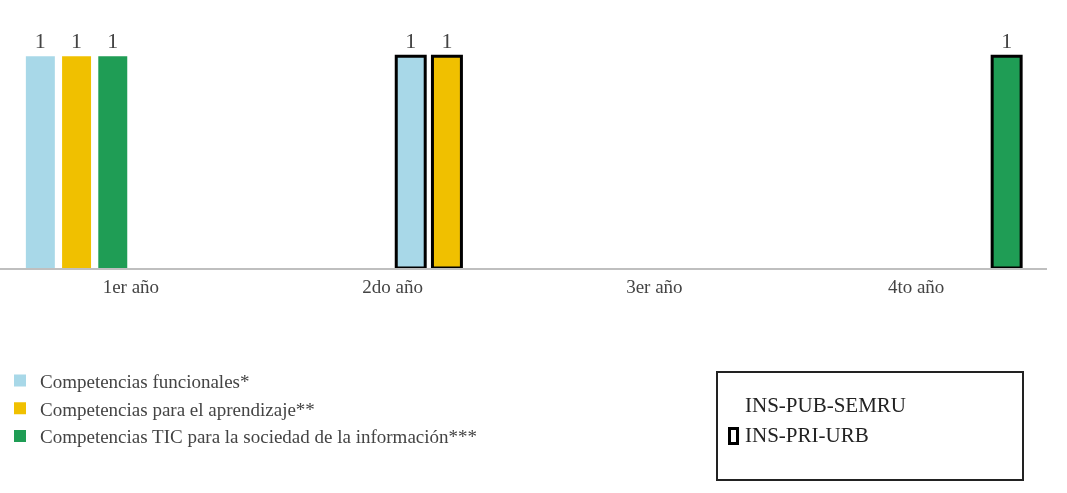  Describe the element at coordinates (259, 437) in the screenshot. I see `legend-label: Competencias TIC para la sociedad de la información***` at that location.